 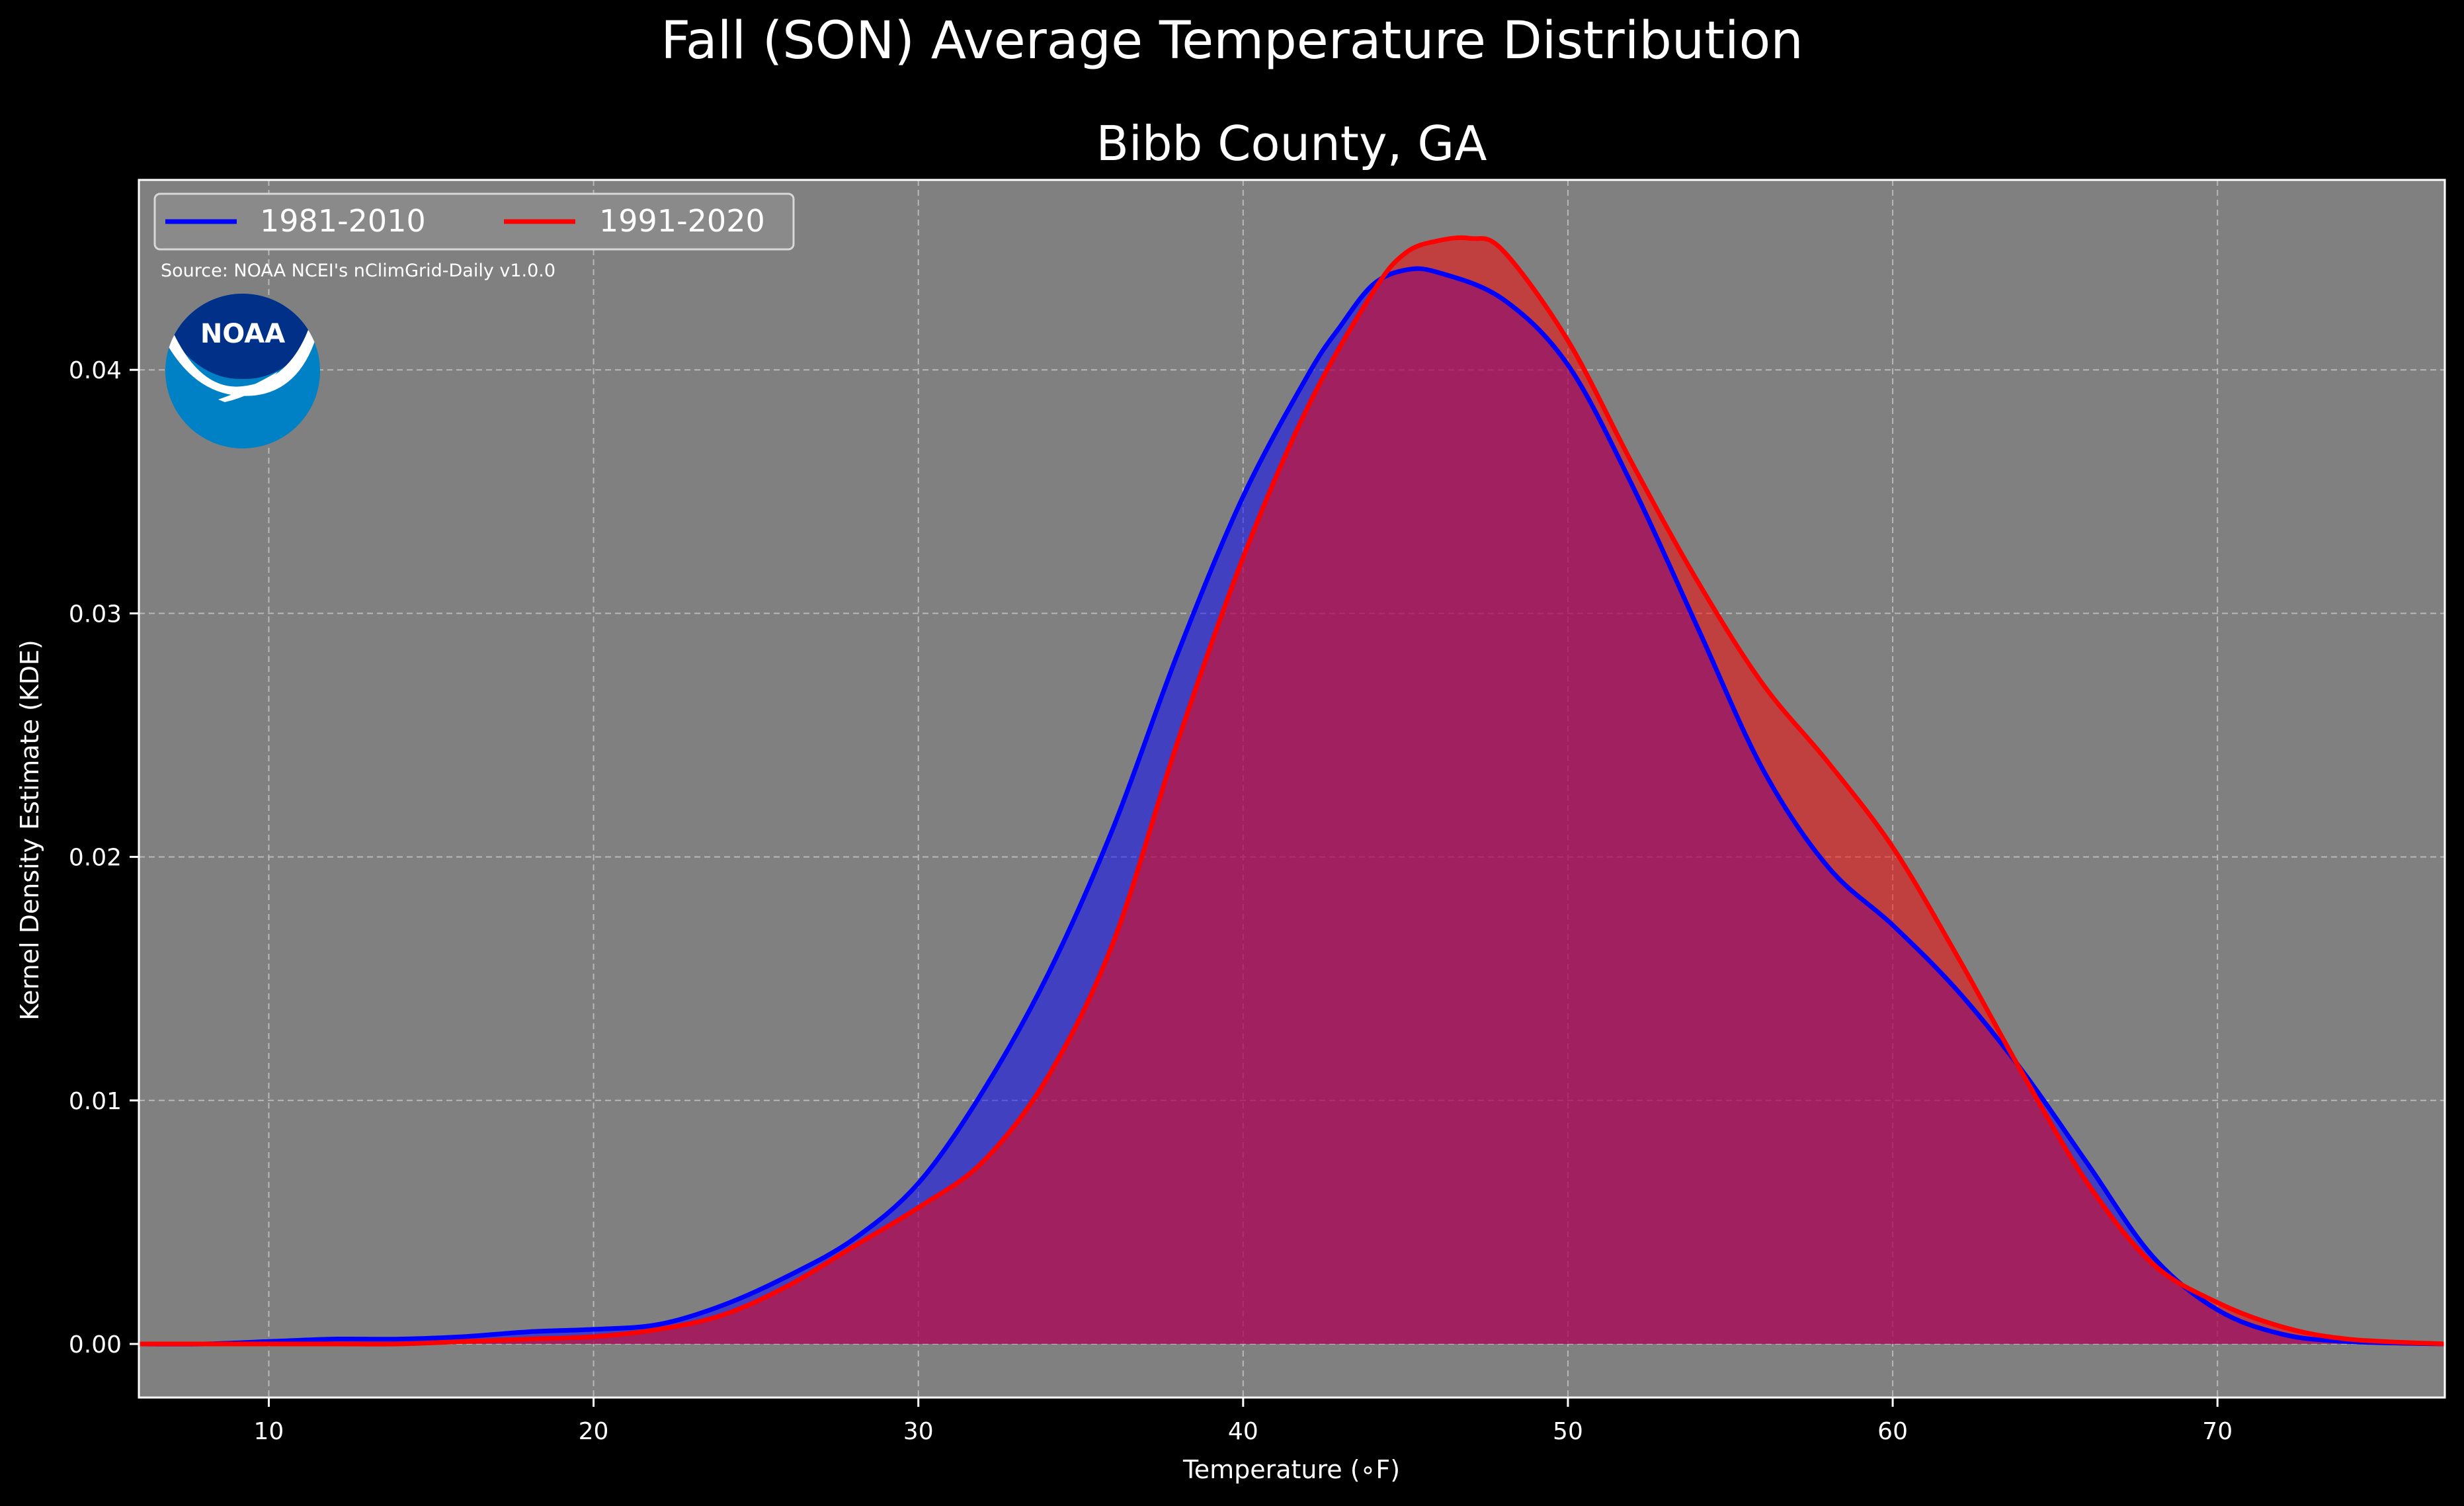 I want to click on x-axis-label: Temperature (∘F), so click(x=1291, y=1469).